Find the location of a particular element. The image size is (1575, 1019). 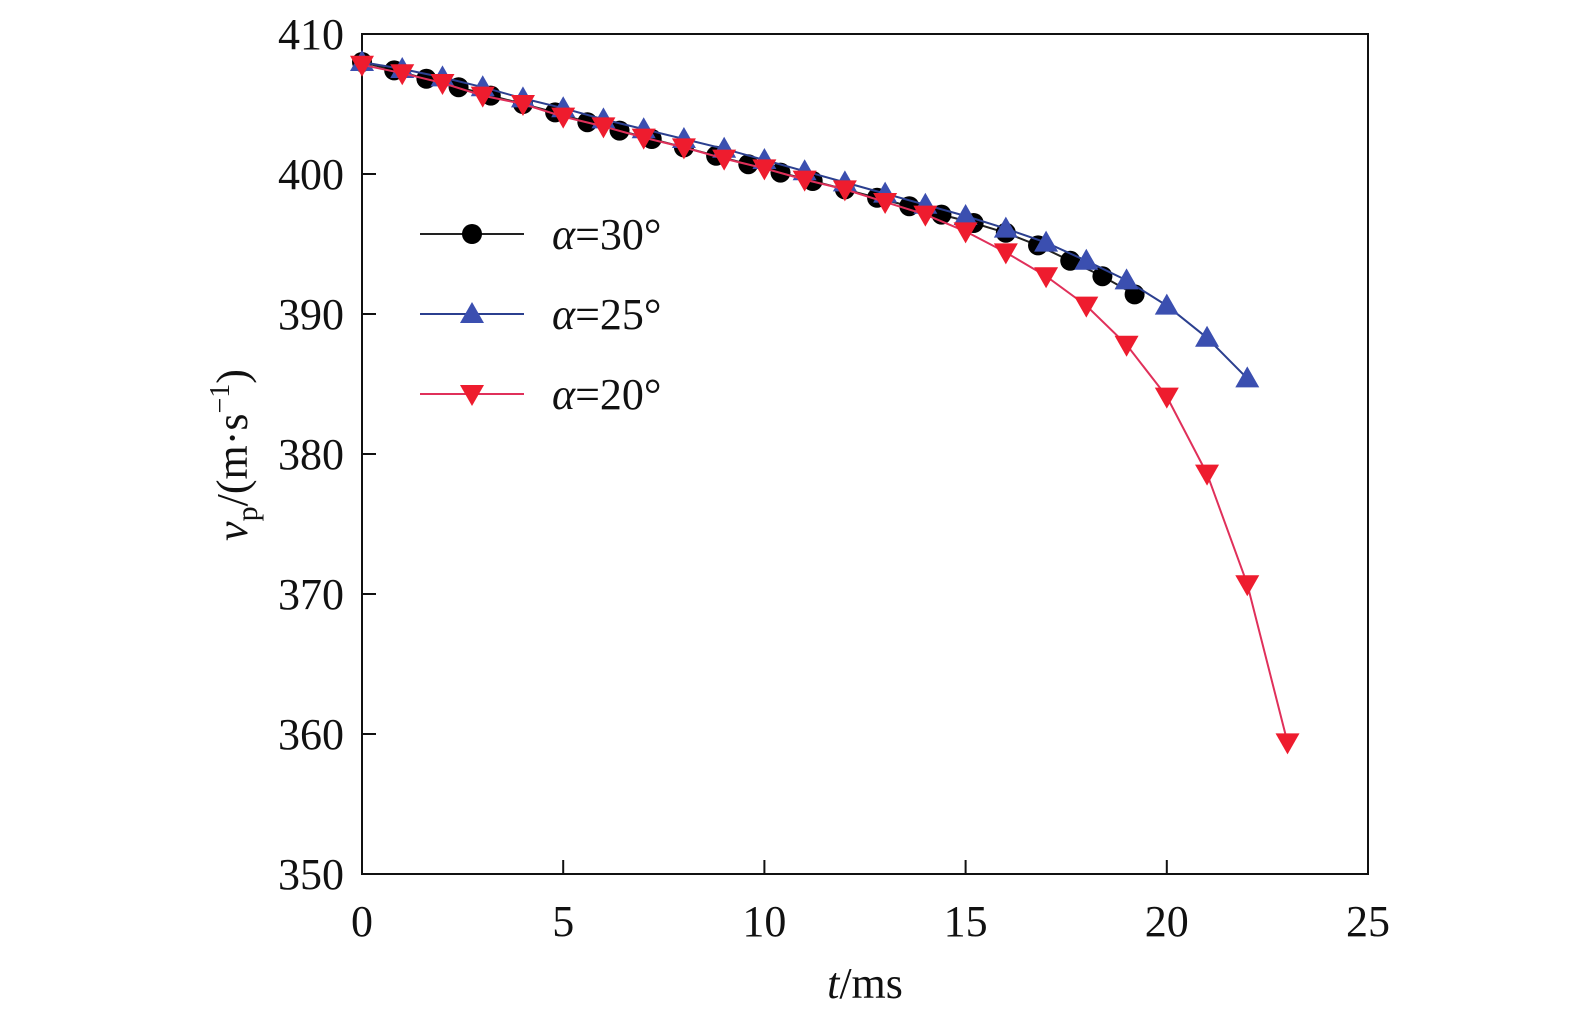

y-tick-label: 390 is located at coordinates (311, 314).